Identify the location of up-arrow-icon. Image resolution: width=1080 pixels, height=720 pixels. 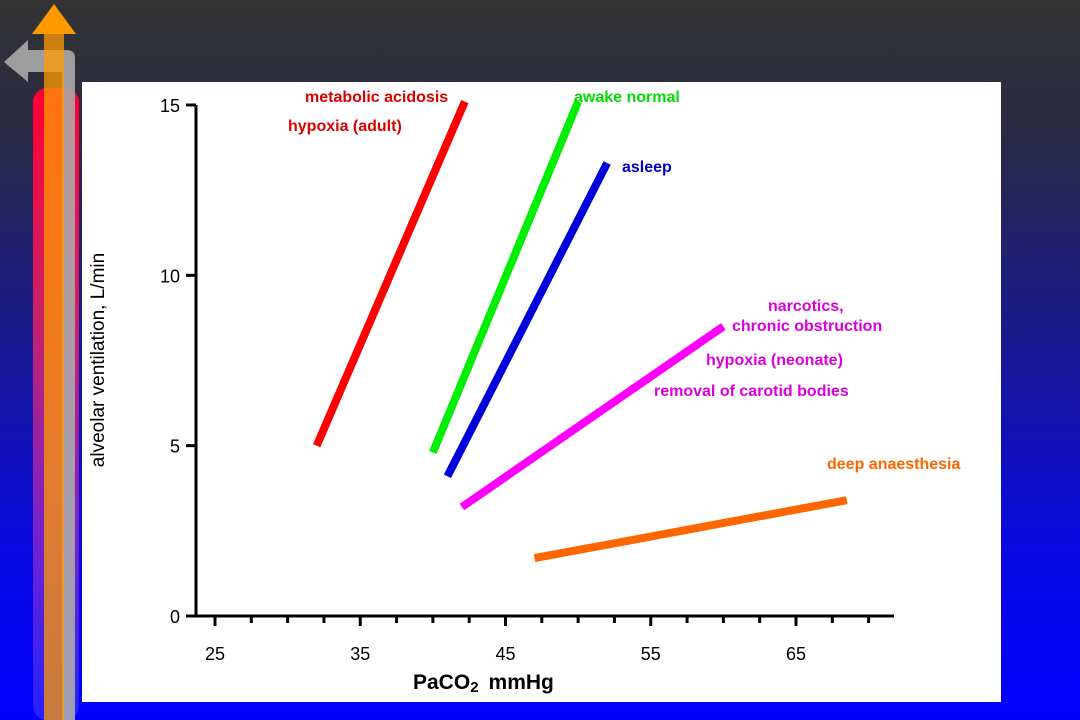
(54, 19).